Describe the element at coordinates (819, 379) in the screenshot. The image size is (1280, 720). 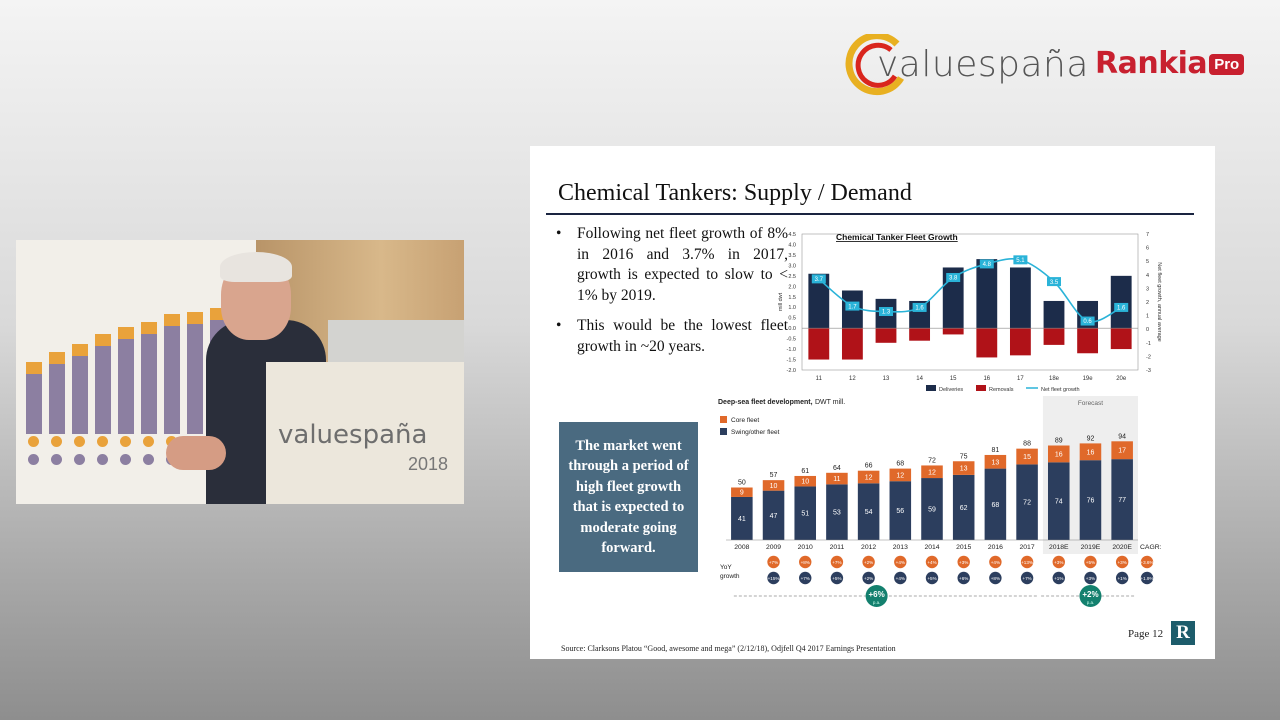
I see `x-tick-label: 11` at that location.